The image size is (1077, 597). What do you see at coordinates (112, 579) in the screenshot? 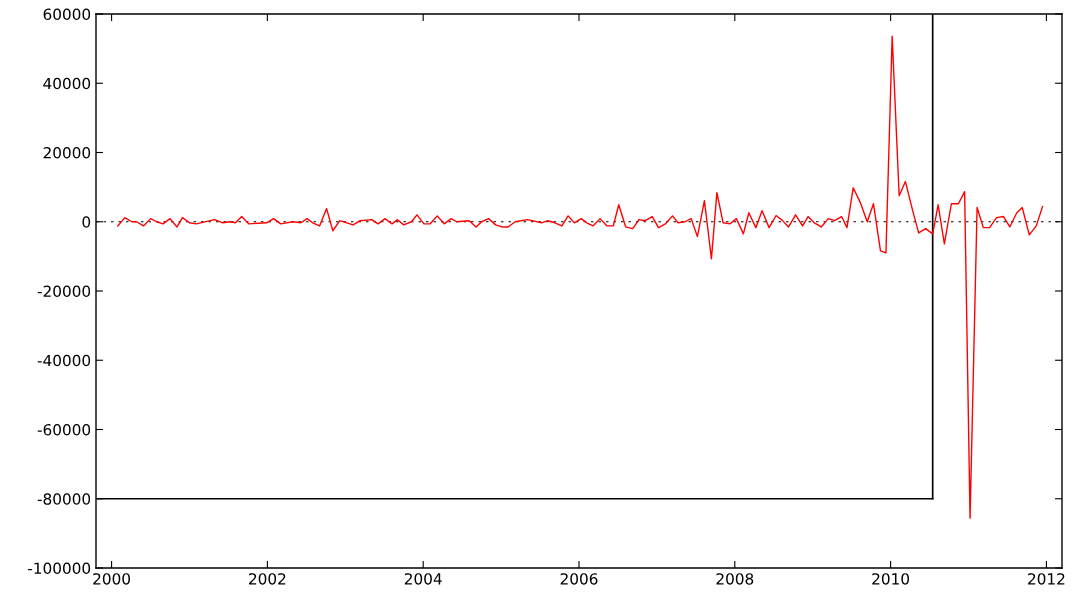
I see `x-tick-label: 2000` at bounding box center [112, 579].